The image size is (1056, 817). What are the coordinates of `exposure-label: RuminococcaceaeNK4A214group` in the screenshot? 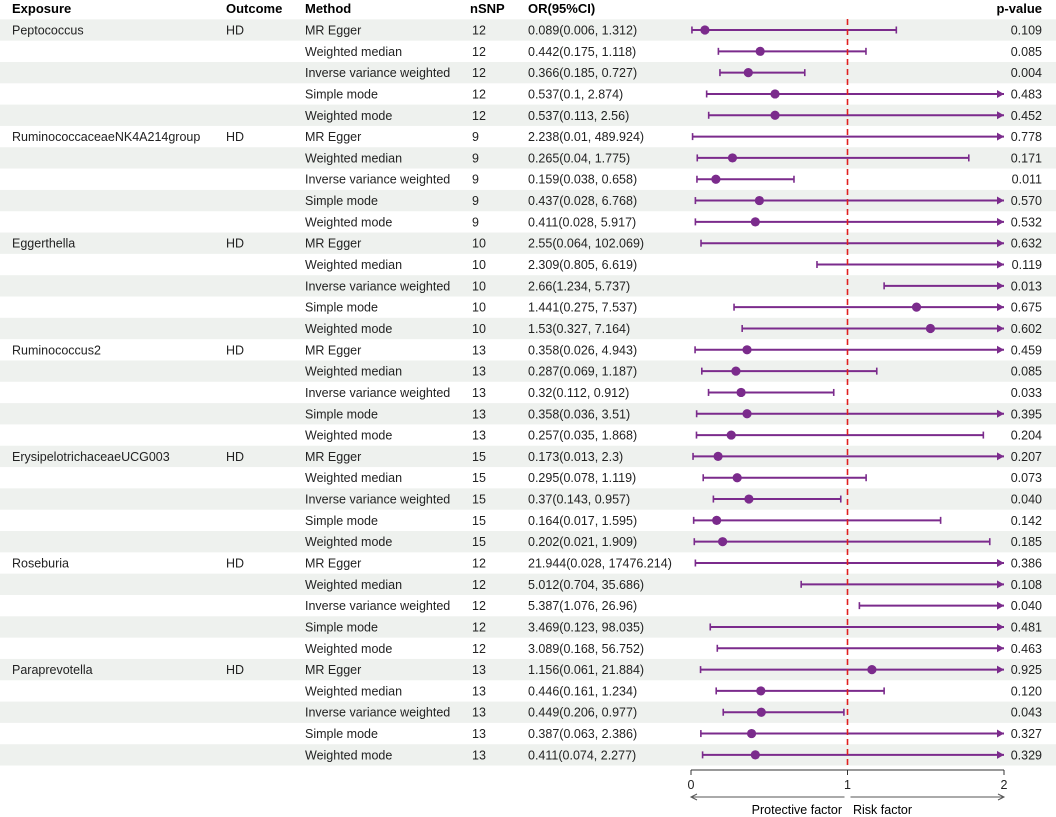 It's located at (106, 137).